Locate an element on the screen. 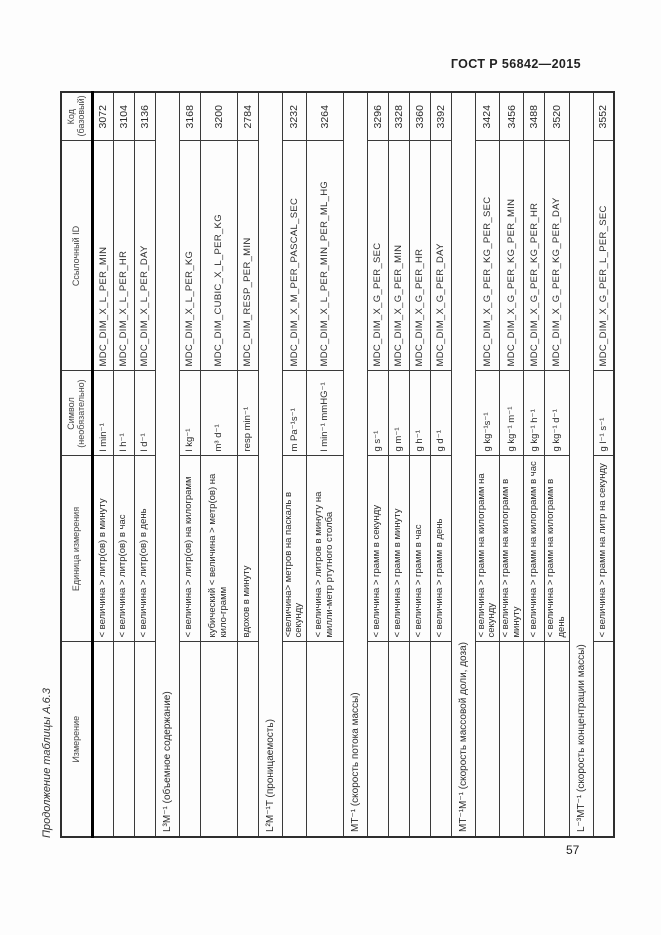  cell-code: 3392 is located at coordinates (441, 116).